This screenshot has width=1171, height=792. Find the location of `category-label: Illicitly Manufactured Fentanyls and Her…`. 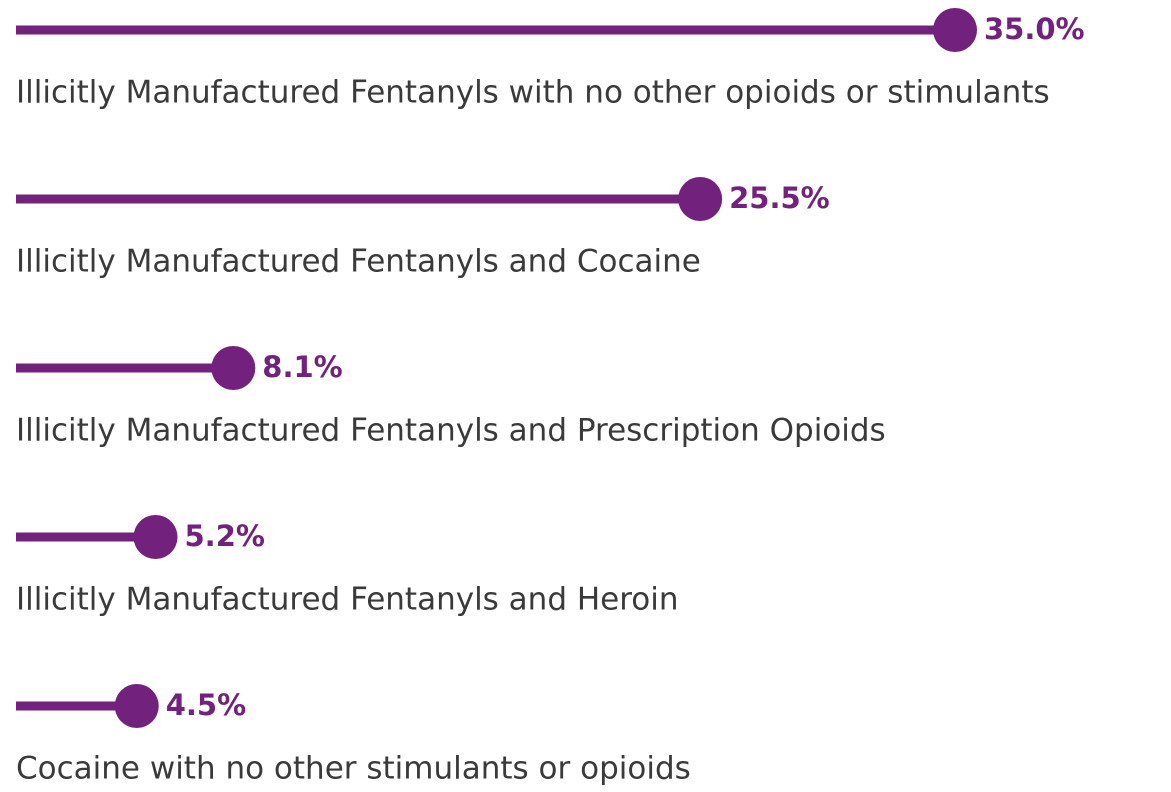

category-label: Illicitly Manufactured Fentanyls and Her… is located at coordinates (347, 600).